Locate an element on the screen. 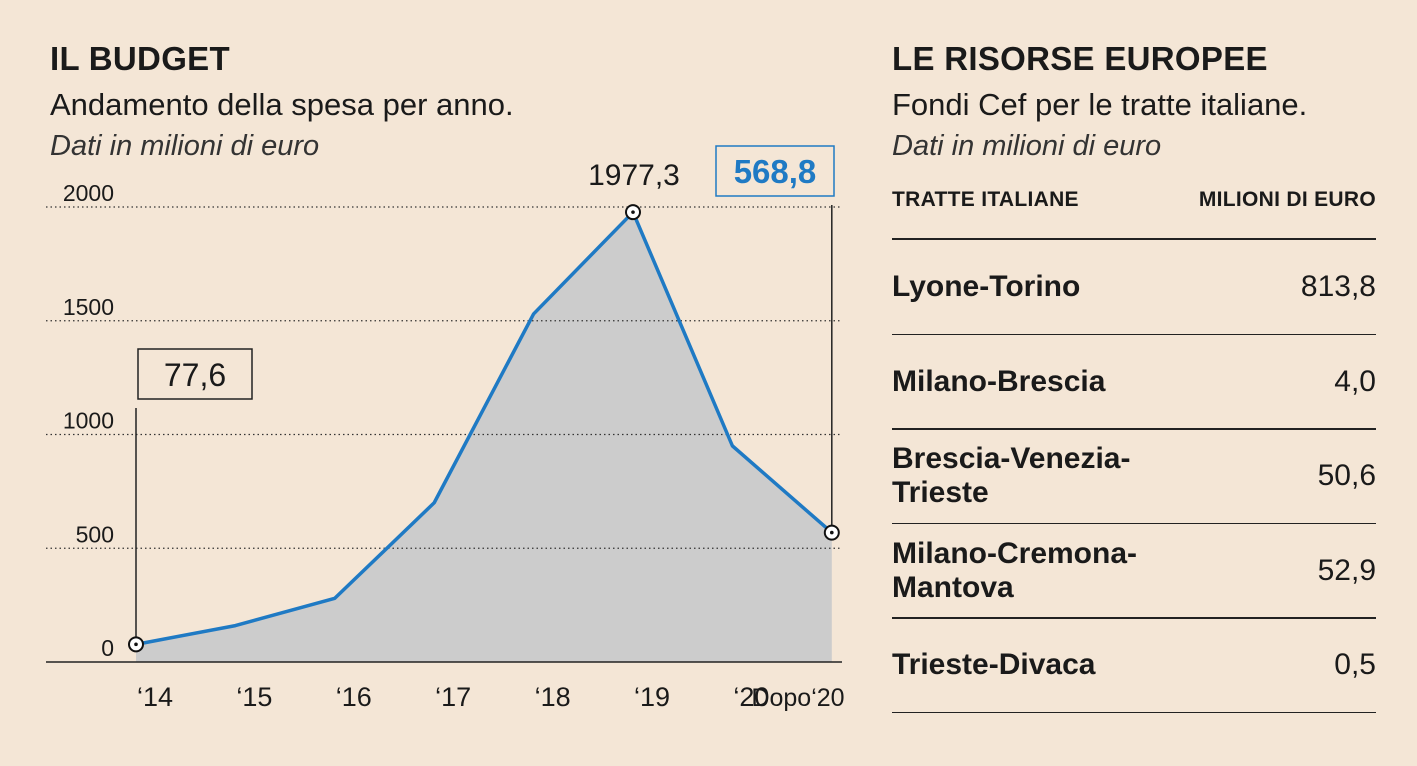 This screenshot has height=766, width=1417. table-row: Milano-Brescia 4,0 is located at coordinates (1134, 382).